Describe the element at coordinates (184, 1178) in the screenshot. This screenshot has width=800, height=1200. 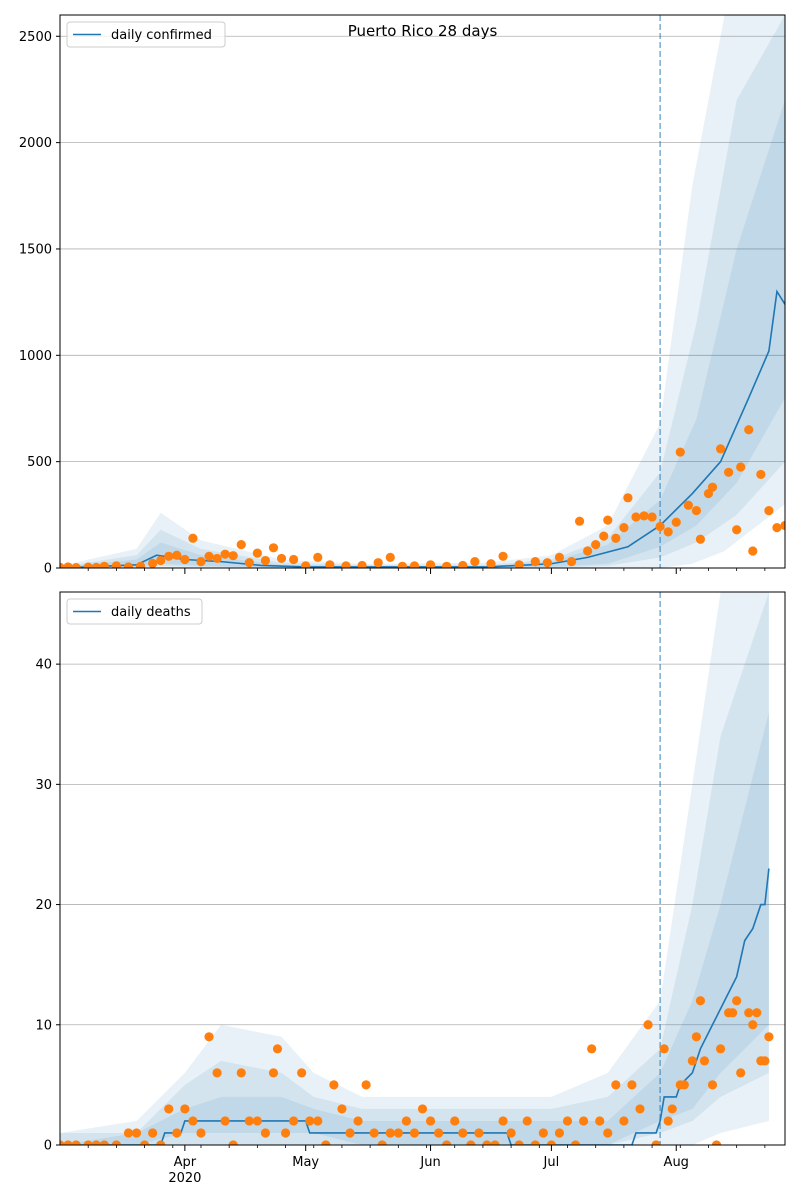
I see `x-tick-year-label: 2020` at that location.